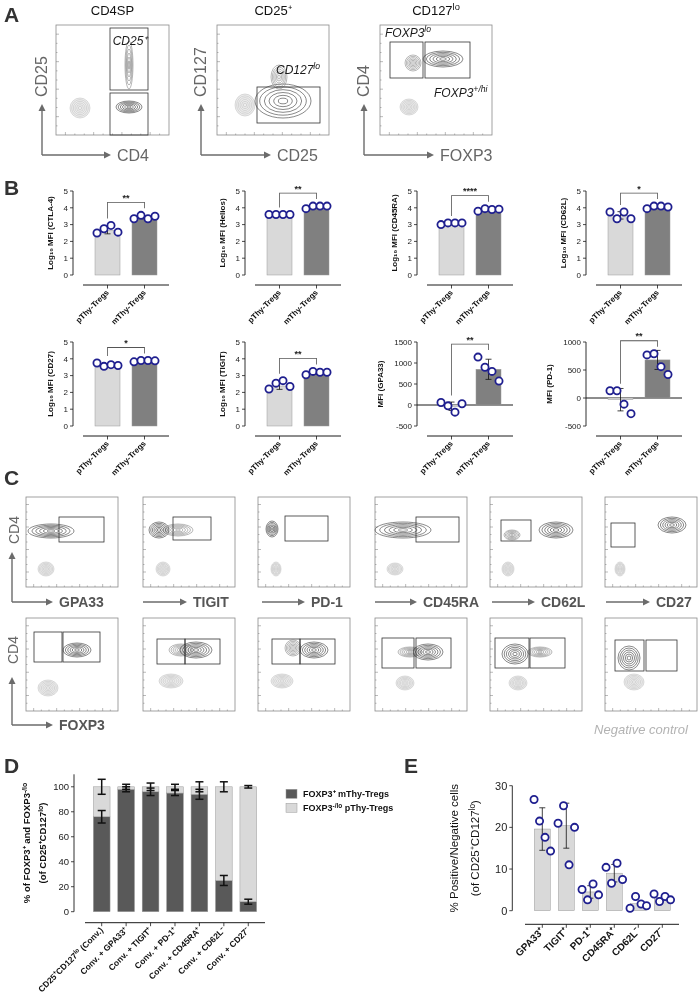 This screenshot has height=1002, width=698. I want to click on y-tick-label: 30, so click(501, 785).